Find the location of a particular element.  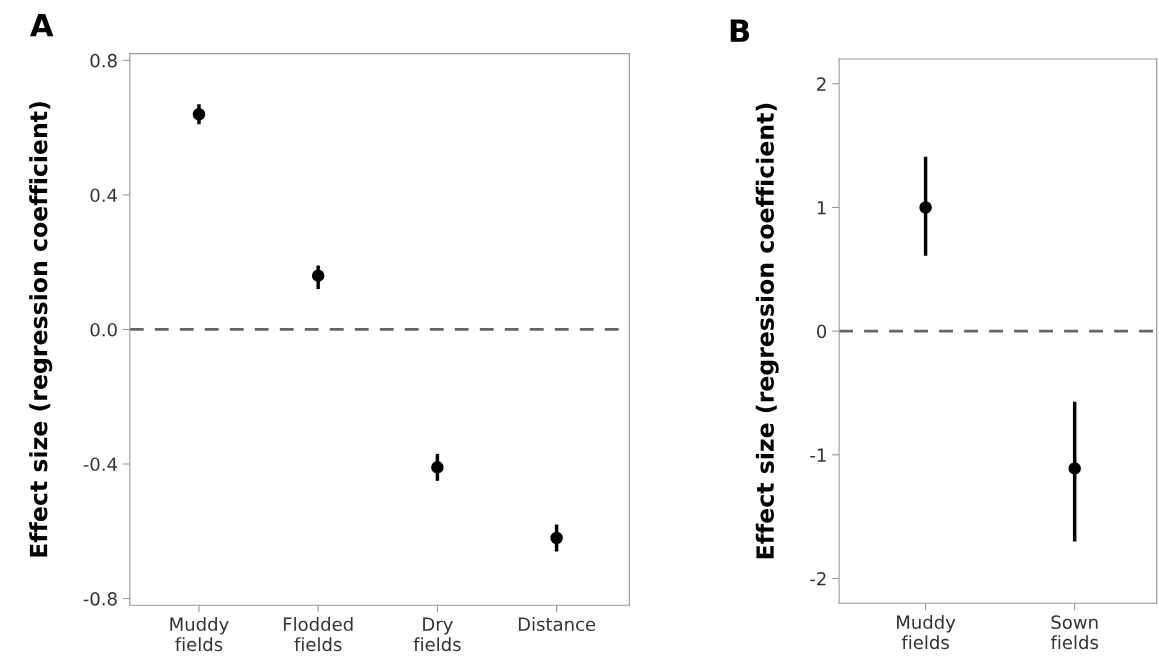

x-tick-label: Flodded fields is located at coordinates (318, 634).